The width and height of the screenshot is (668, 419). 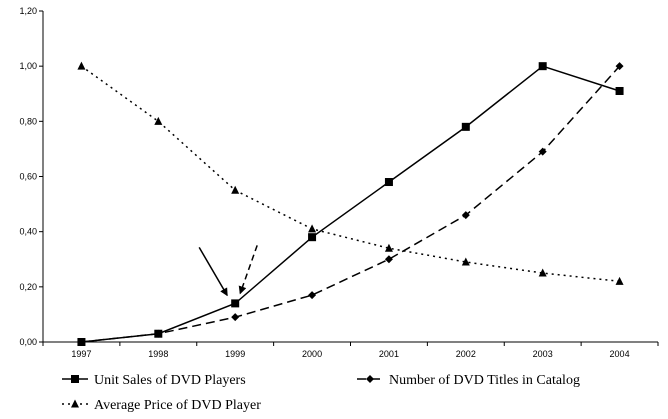 I want to click on annotation-arrow-dashed, so click(x=248, y=270).